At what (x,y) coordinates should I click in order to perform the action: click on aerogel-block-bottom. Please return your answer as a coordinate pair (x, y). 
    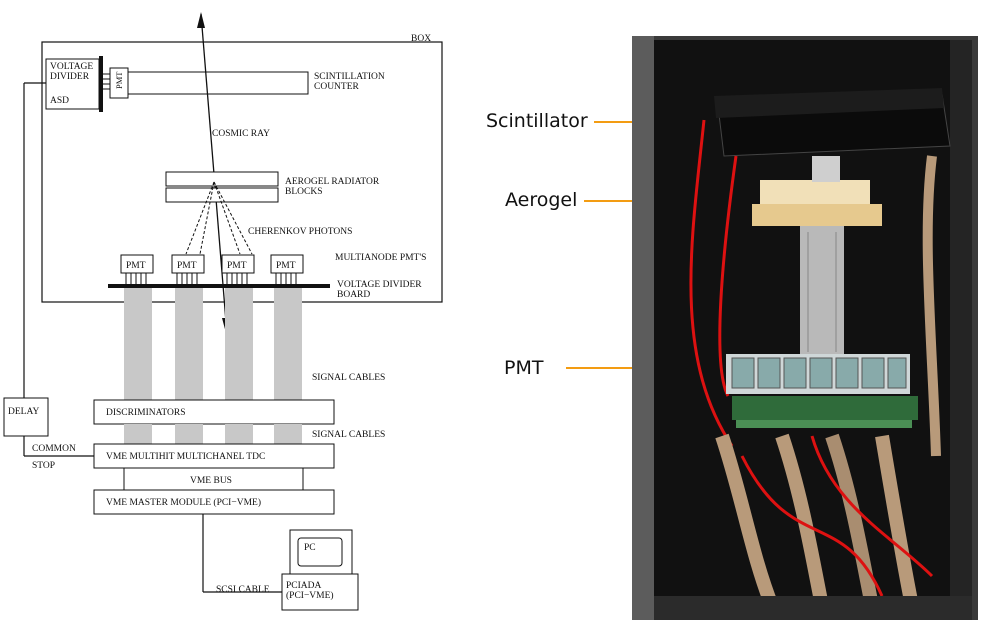
    Looking at the image, I should click on (222, 195).